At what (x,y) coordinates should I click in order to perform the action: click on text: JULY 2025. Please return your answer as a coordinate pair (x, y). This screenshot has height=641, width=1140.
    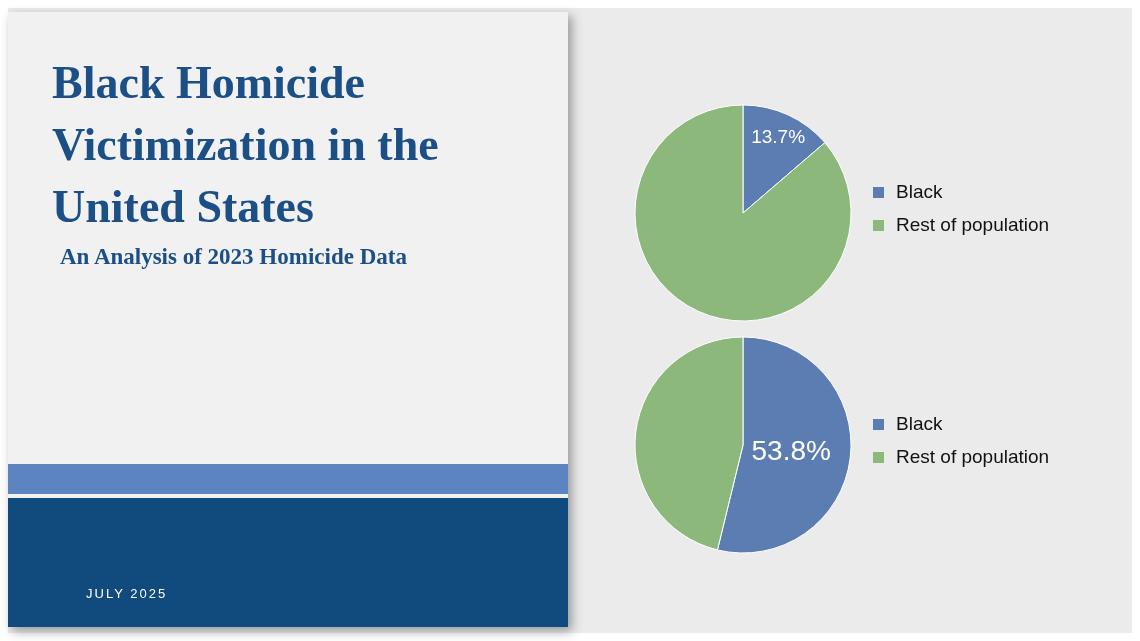
    Looking at the image, I should click on (127, 593).